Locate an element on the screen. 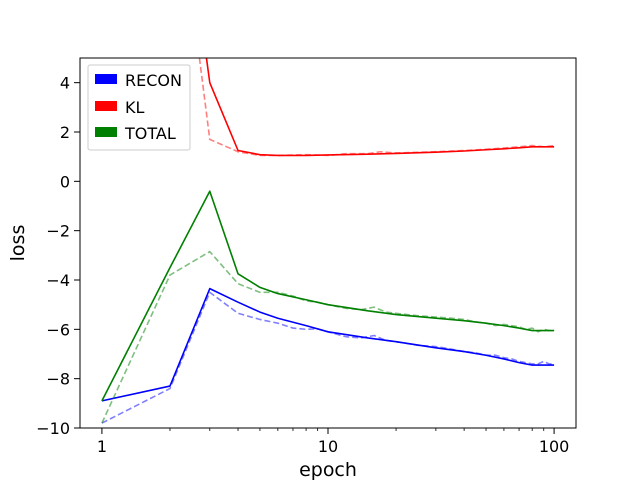 The width and height of the screenshot is (640, 480). legend-swatch-recon is located at coordinates (106, 79).